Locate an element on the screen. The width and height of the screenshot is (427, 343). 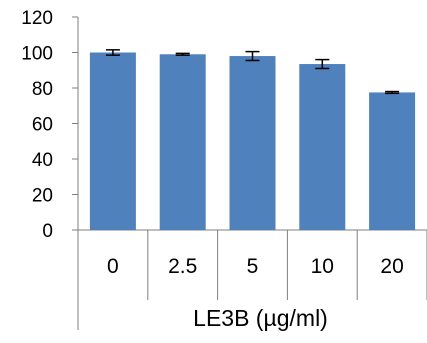
x-tick-labels: 0 2.5 5 10 20 is located at coordinates (255, 266).